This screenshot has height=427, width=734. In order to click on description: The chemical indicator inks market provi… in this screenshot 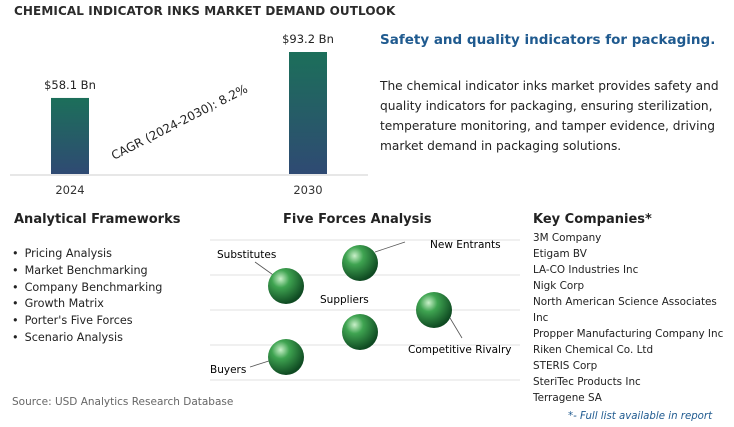, I will do `click(549, 116)`.